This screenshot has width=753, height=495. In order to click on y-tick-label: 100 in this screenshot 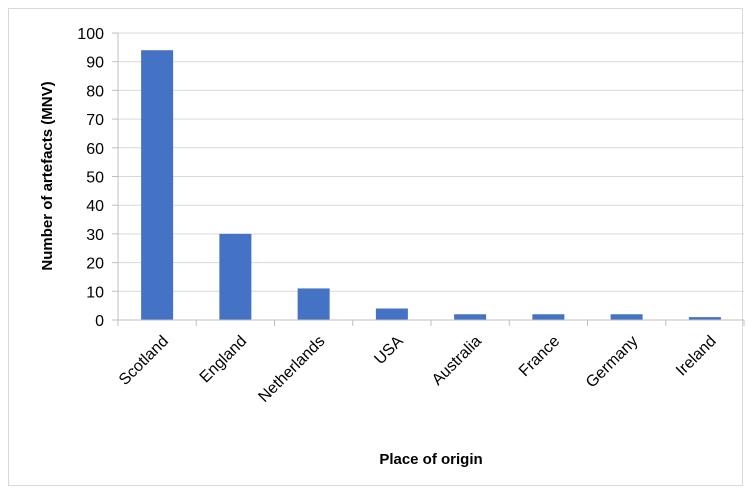, I will do `click(90, 34)`.